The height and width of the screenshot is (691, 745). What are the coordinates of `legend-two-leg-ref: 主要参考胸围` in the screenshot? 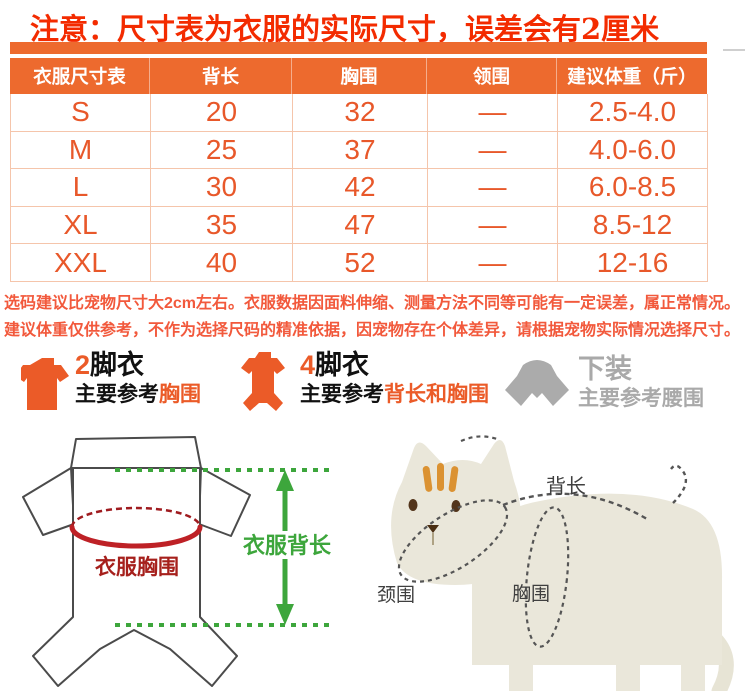 It's located at (138, 394).